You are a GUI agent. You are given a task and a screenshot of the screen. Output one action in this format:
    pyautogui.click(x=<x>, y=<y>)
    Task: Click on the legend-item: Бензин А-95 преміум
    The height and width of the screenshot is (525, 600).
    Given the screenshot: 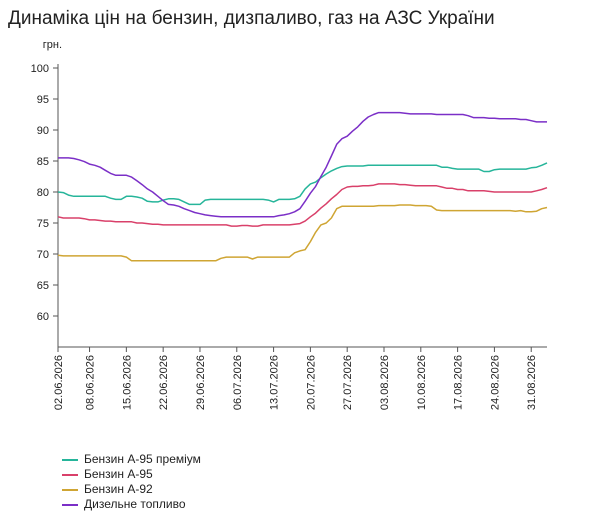 What is the action you would take?
    pyautogui.click(x=131, y=459)
    